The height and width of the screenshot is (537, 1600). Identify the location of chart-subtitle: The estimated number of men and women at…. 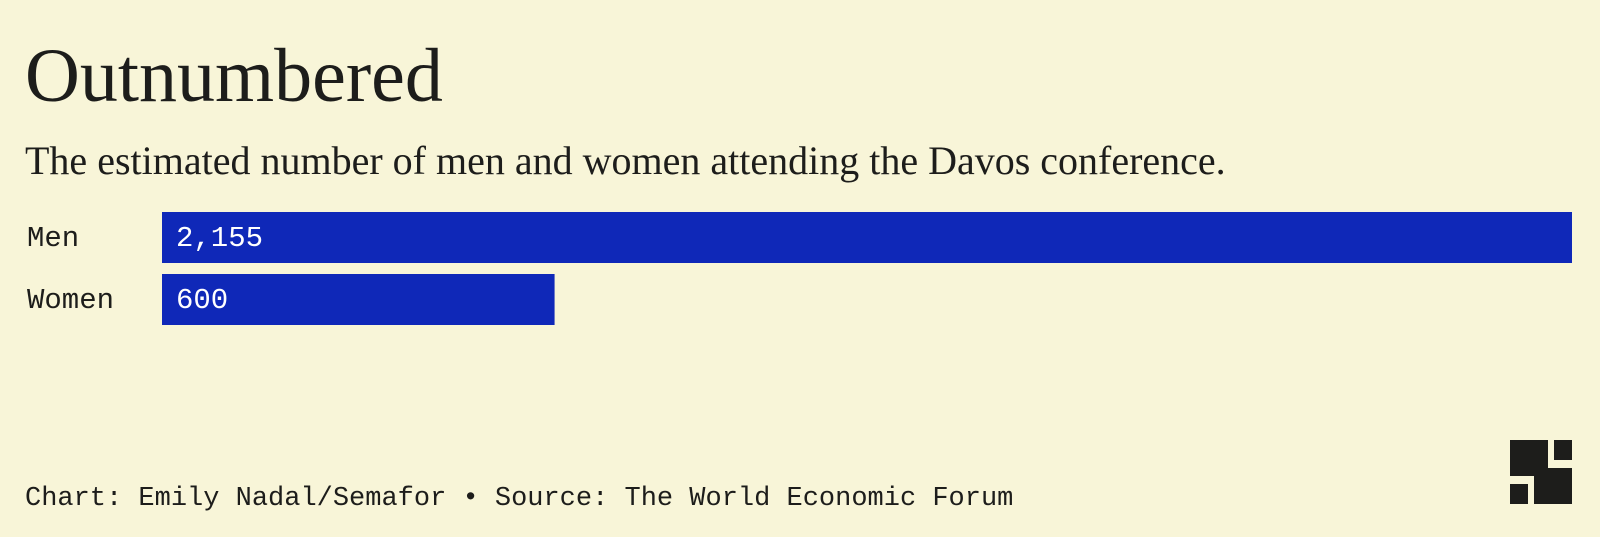
(625, 160).